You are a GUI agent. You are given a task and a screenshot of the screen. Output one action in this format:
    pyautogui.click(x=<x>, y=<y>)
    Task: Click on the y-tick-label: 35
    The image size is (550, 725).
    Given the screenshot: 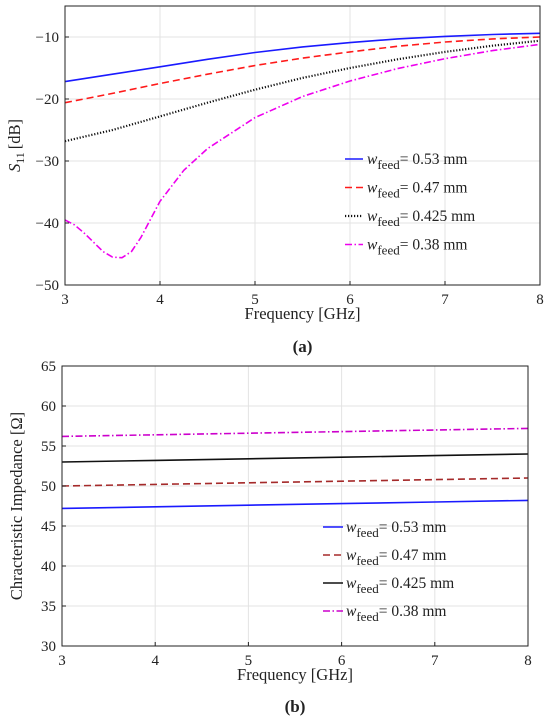 What is the action you would take?
    pyautogui.click(x=48, y=607)
    